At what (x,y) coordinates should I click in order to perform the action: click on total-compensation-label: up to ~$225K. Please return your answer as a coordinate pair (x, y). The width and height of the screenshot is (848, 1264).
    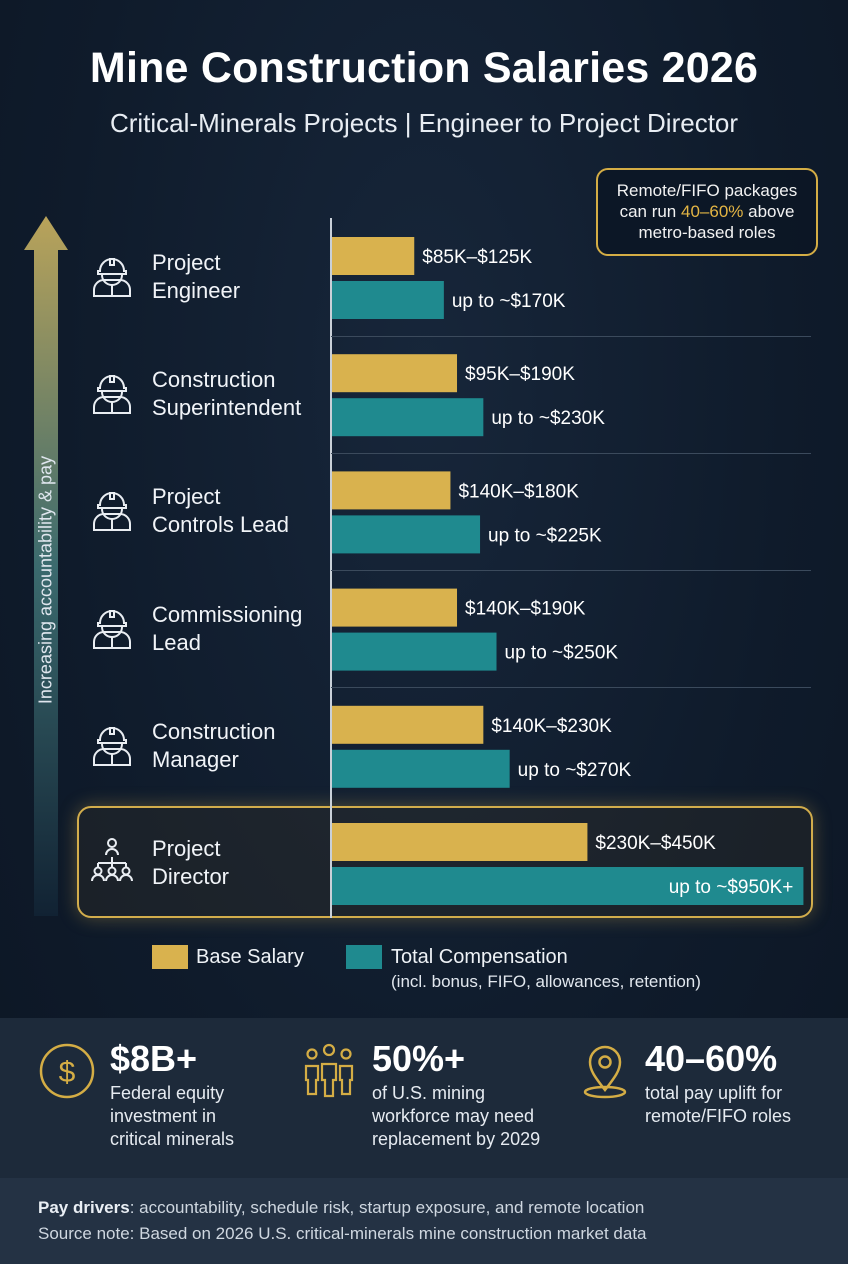
    Looking at the image, I should click on (545, 535).